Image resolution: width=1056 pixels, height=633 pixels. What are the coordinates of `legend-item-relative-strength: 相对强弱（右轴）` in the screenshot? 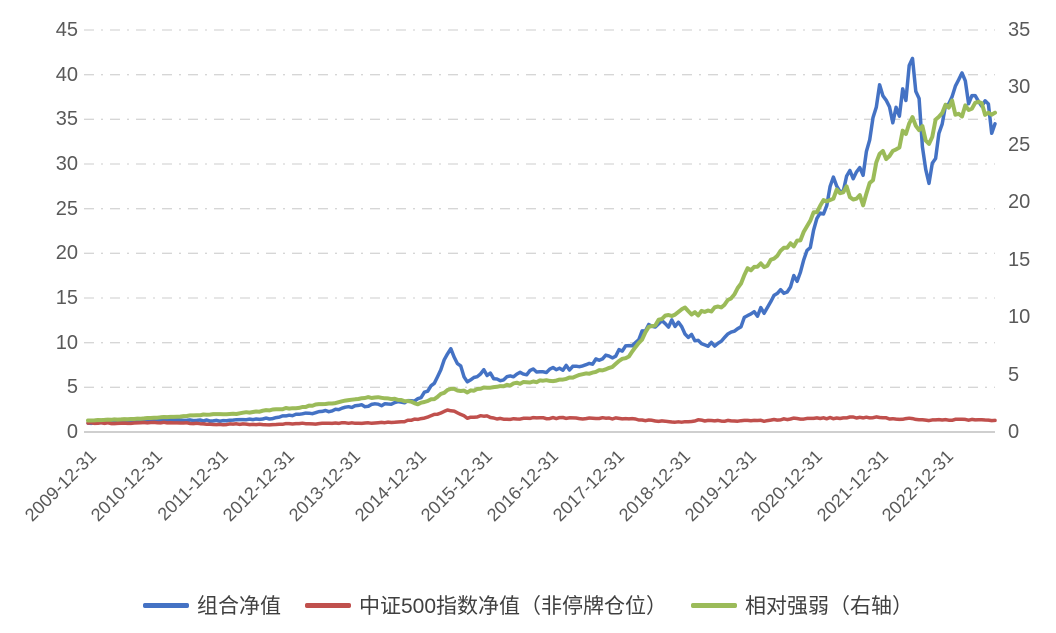 It's located at (802, 605).